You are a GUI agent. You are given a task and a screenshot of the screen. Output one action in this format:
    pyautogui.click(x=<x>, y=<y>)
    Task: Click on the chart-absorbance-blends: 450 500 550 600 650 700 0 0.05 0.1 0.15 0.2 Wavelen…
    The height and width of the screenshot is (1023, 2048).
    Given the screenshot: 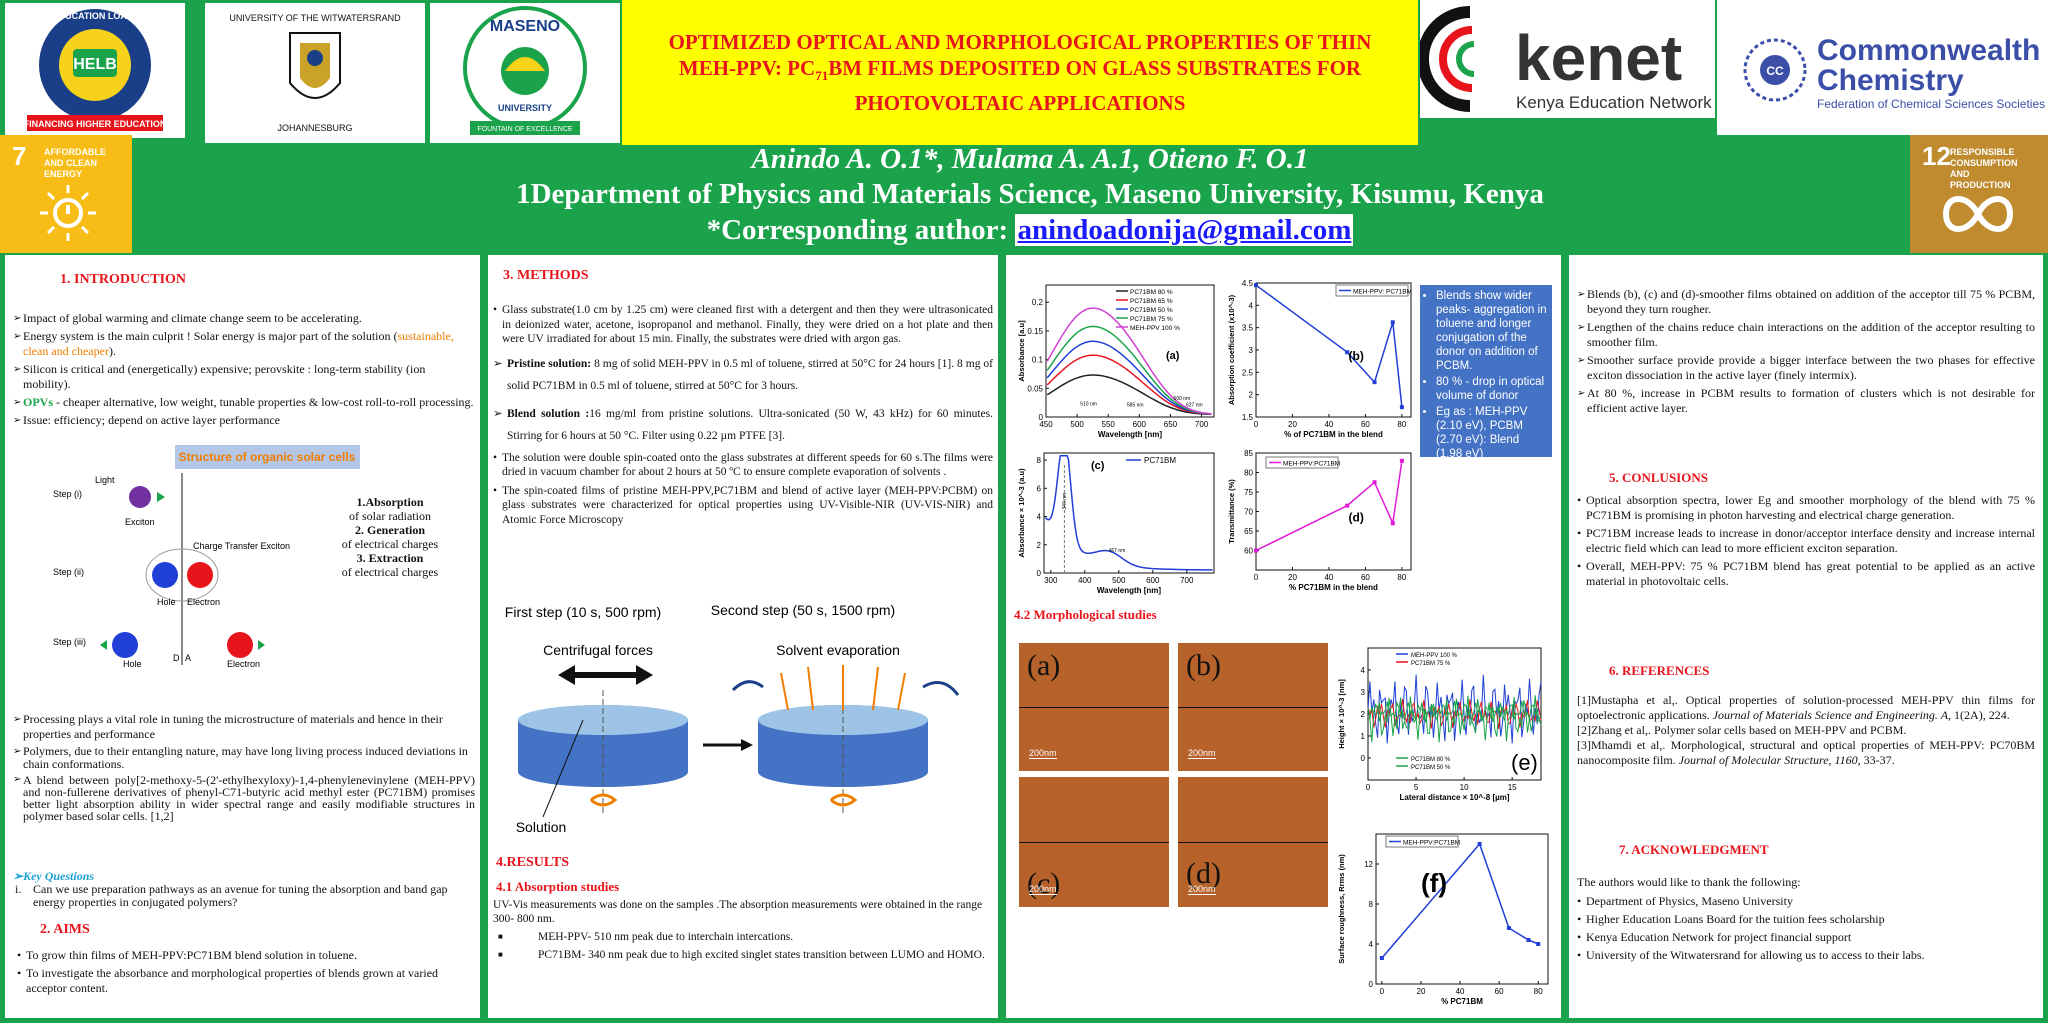 What is the action you would take?
    pyautogui.click(x=1118, y=362)
    